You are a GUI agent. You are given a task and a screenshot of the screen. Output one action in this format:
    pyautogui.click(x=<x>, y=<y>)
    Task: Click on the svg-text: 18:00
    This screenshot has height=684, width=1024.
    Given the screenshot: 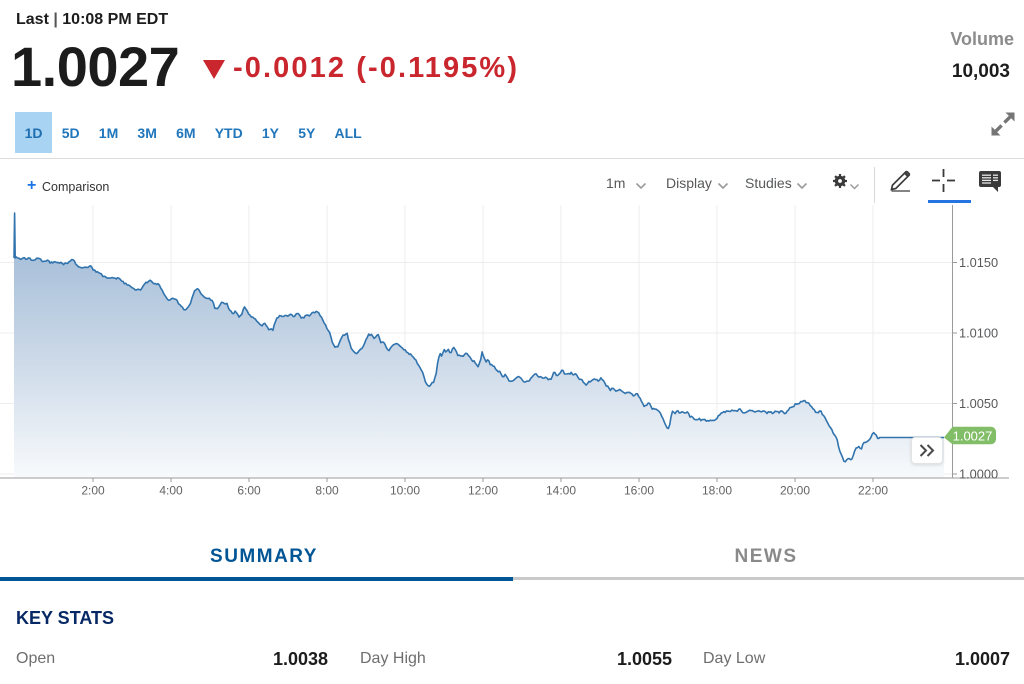 What is the action you would take?
    pyautogui.click(x=717, y=491)
    